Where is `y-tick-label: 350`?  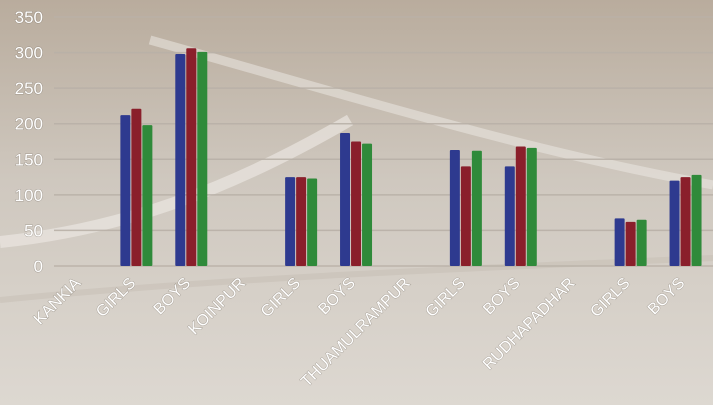
y-tick-label: 350 is located at coordinates (29, 17).